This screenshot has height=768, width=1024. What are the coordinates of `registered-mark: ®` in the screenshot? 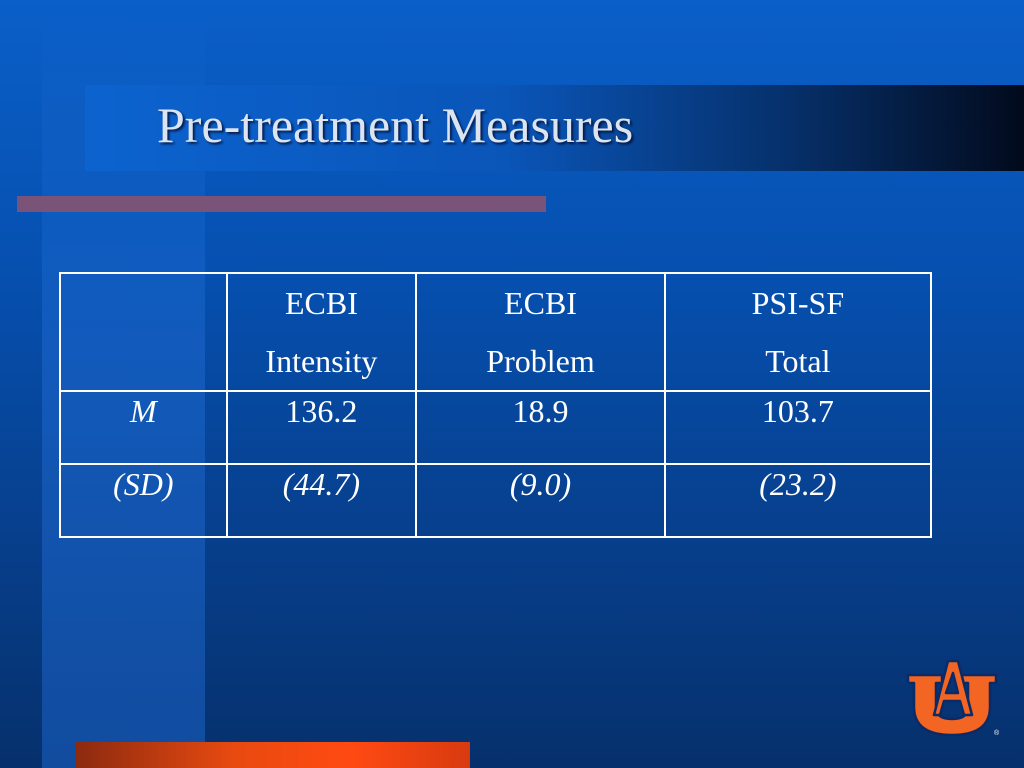 It's located at (997, 733).